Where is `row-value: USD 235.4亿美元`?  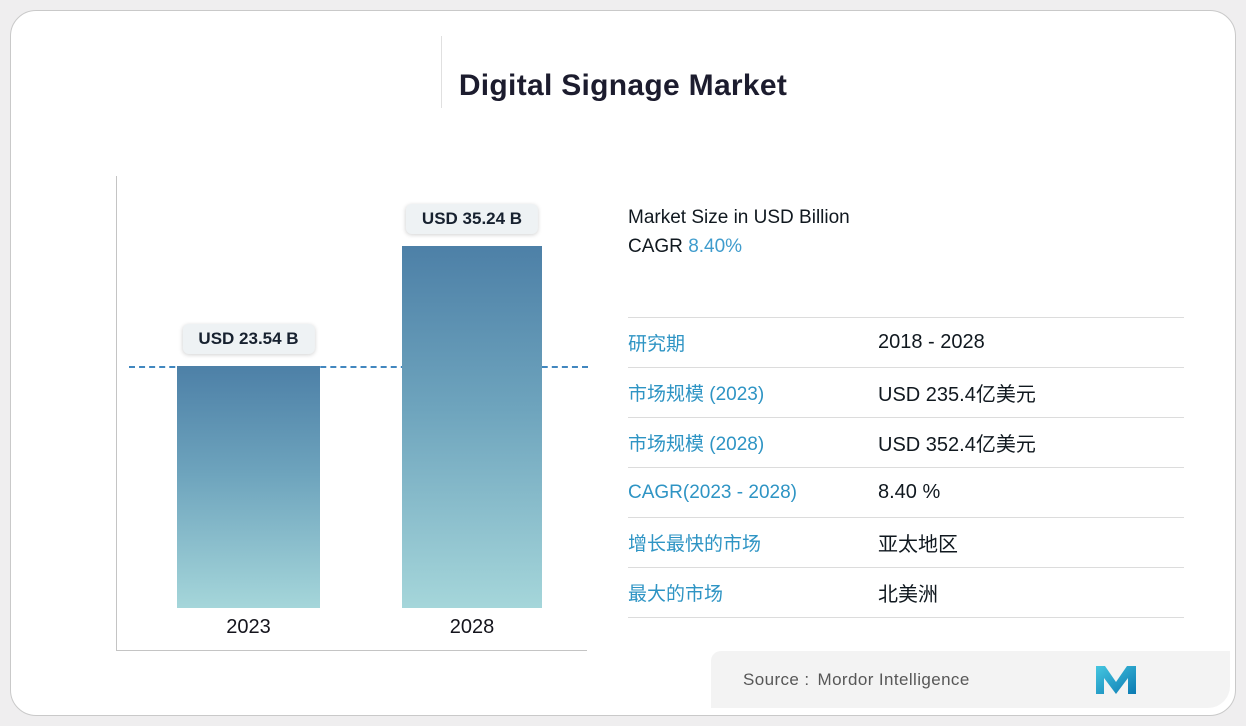 row-value: USD 235.4亿美元 is located at coordinates (957, 395).